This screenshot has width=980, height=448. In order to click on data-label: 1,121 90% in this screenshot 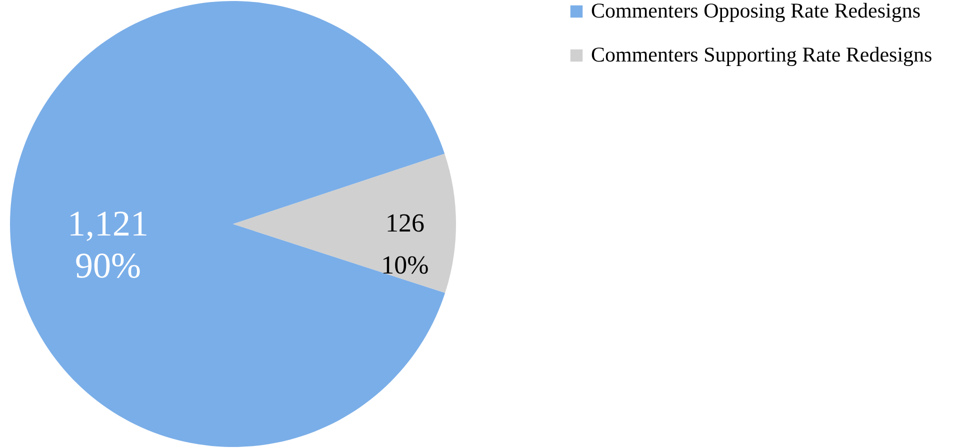, I will do `click(108, 244)`.